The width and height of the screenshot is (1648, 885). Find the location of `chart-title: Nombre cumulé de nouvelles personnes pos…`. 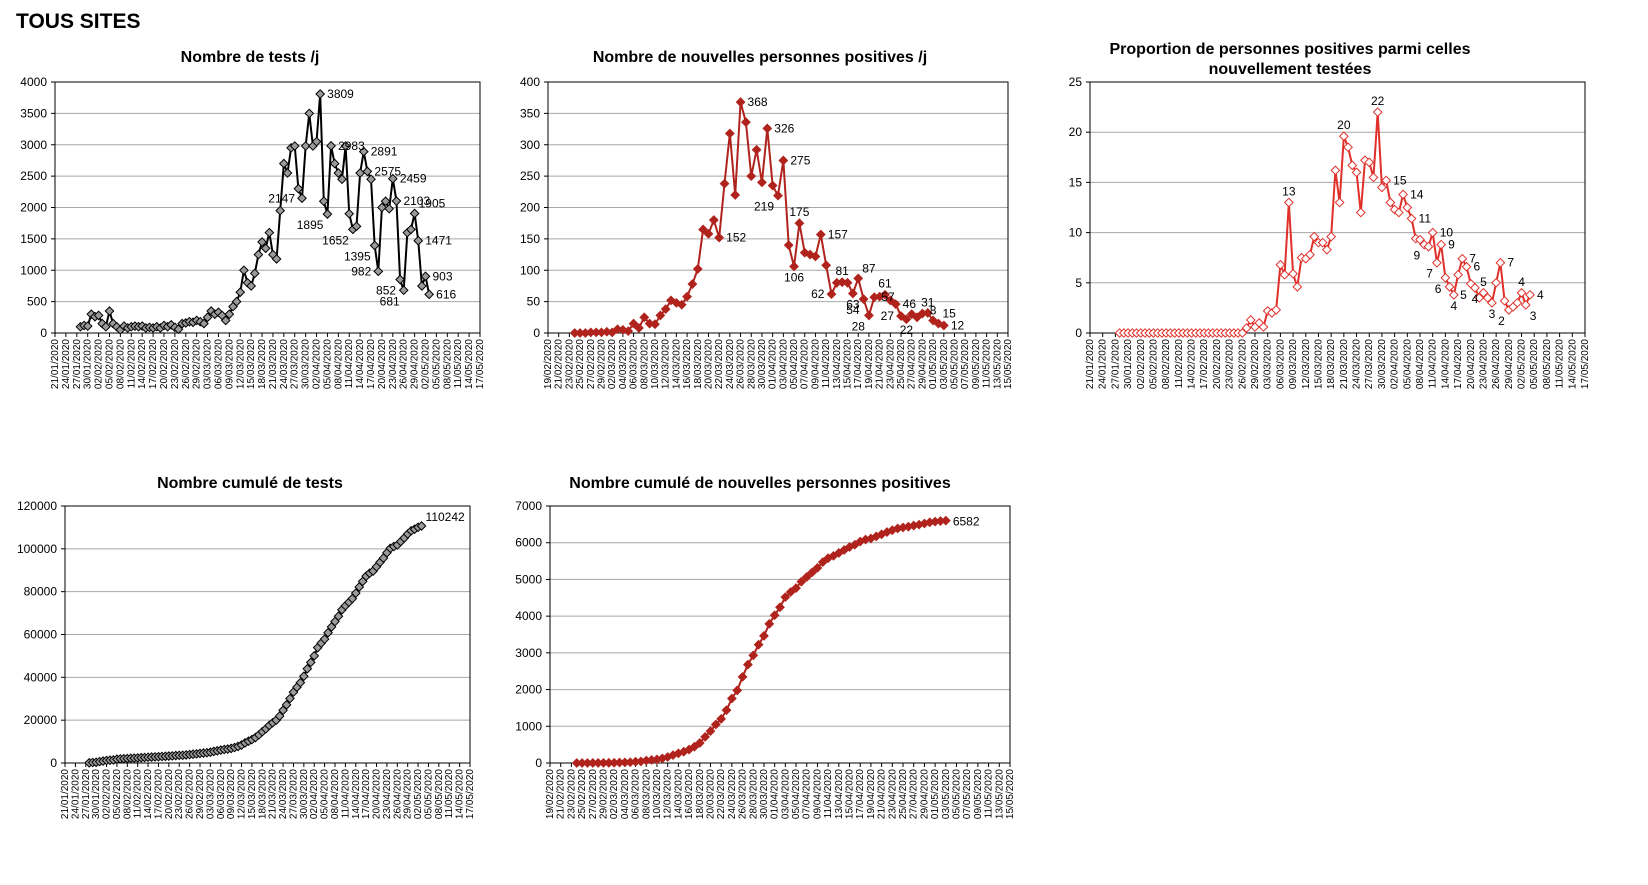

chart-title: Nombre cumulé de nouvelles personnes pos… is located at coordinates (760, 483).